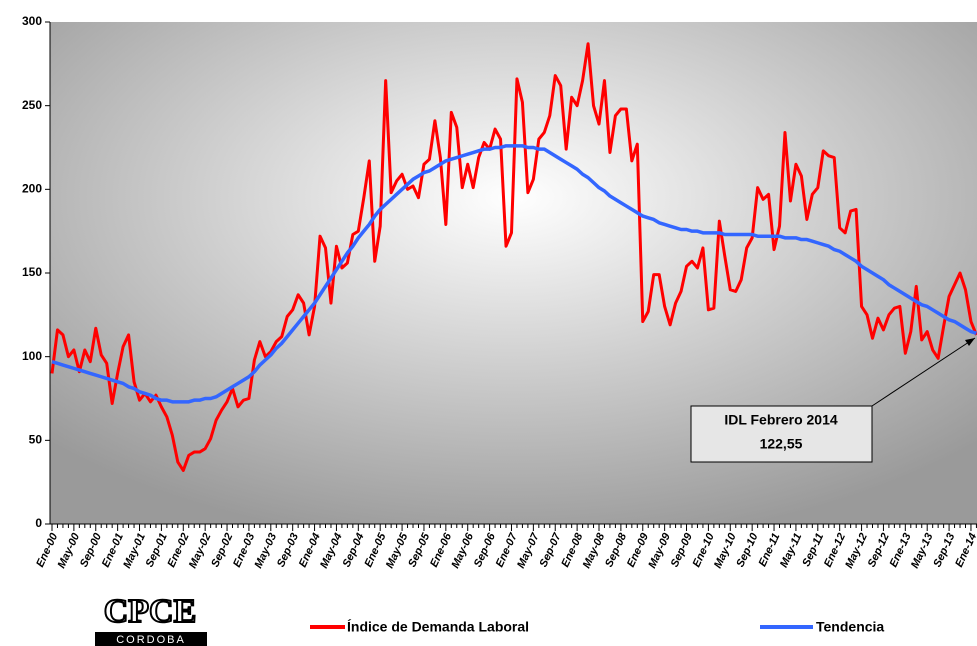  Describe the element at coordinates (32, 189) in the screenshot. I see `y-tick-label: 200` at that location.